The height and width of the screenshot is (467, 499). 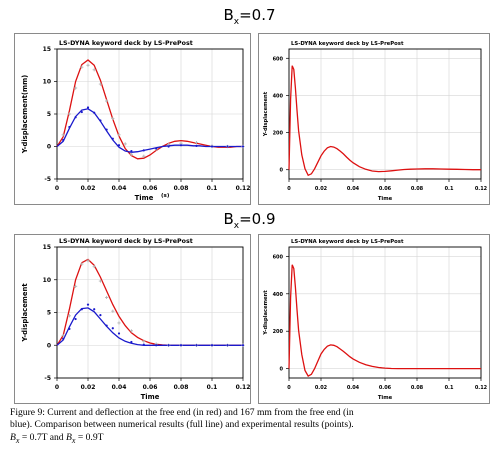 I want to click on y-axis-label: Y-displacement(mm), so click(x=25, y=115).